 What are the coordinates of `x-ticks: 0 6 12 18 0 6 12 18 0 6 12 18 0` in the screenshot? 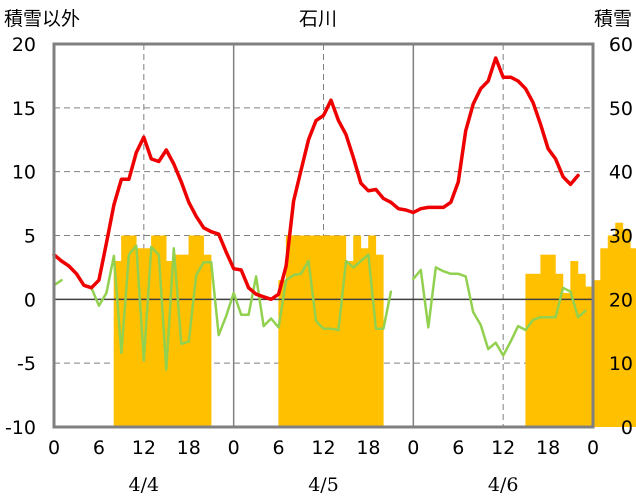 It's located at (323, 448).